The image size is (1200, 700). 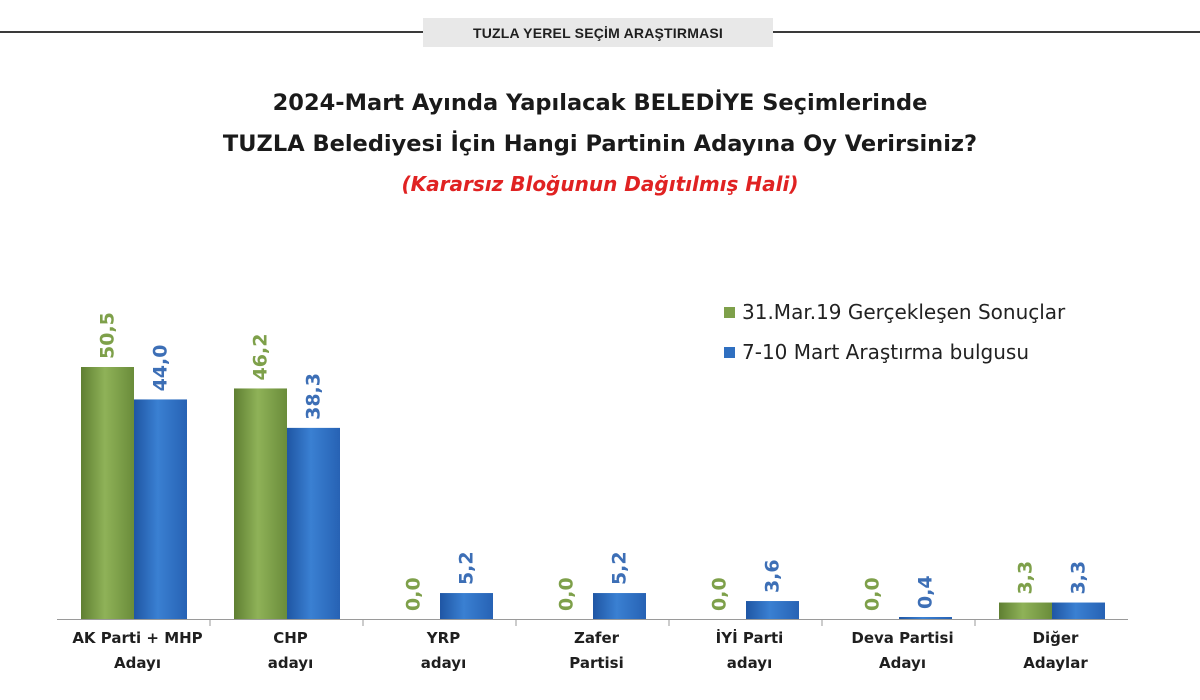 What do you see at coordinates (290, 663) in the screenshot?
I see `category-label-1-1: adayı` at bounding box center [290, 663].